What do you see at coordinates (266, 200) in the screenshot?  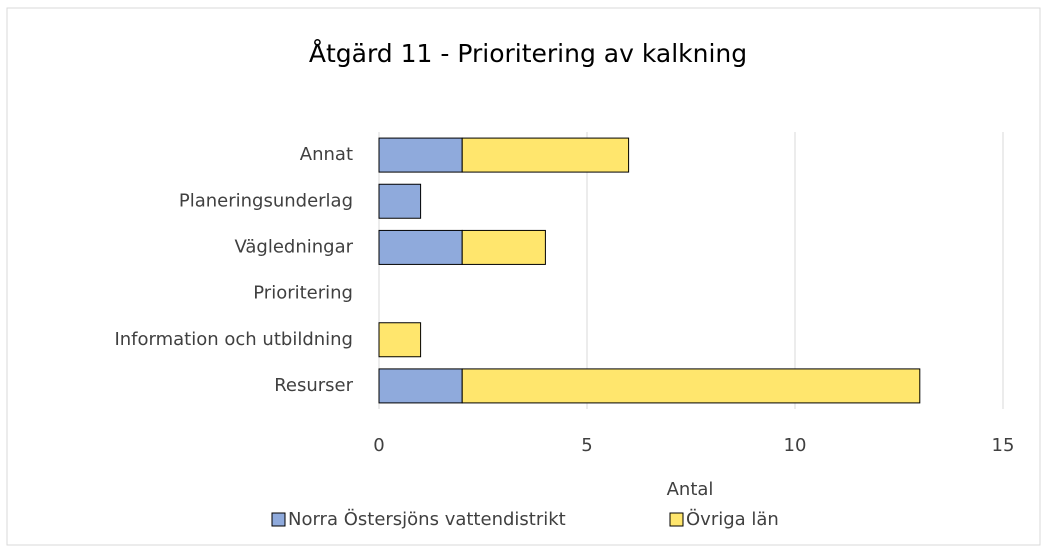 I see `y-tick-label: Planeringsunderlag` at bounding box center [266, 200].